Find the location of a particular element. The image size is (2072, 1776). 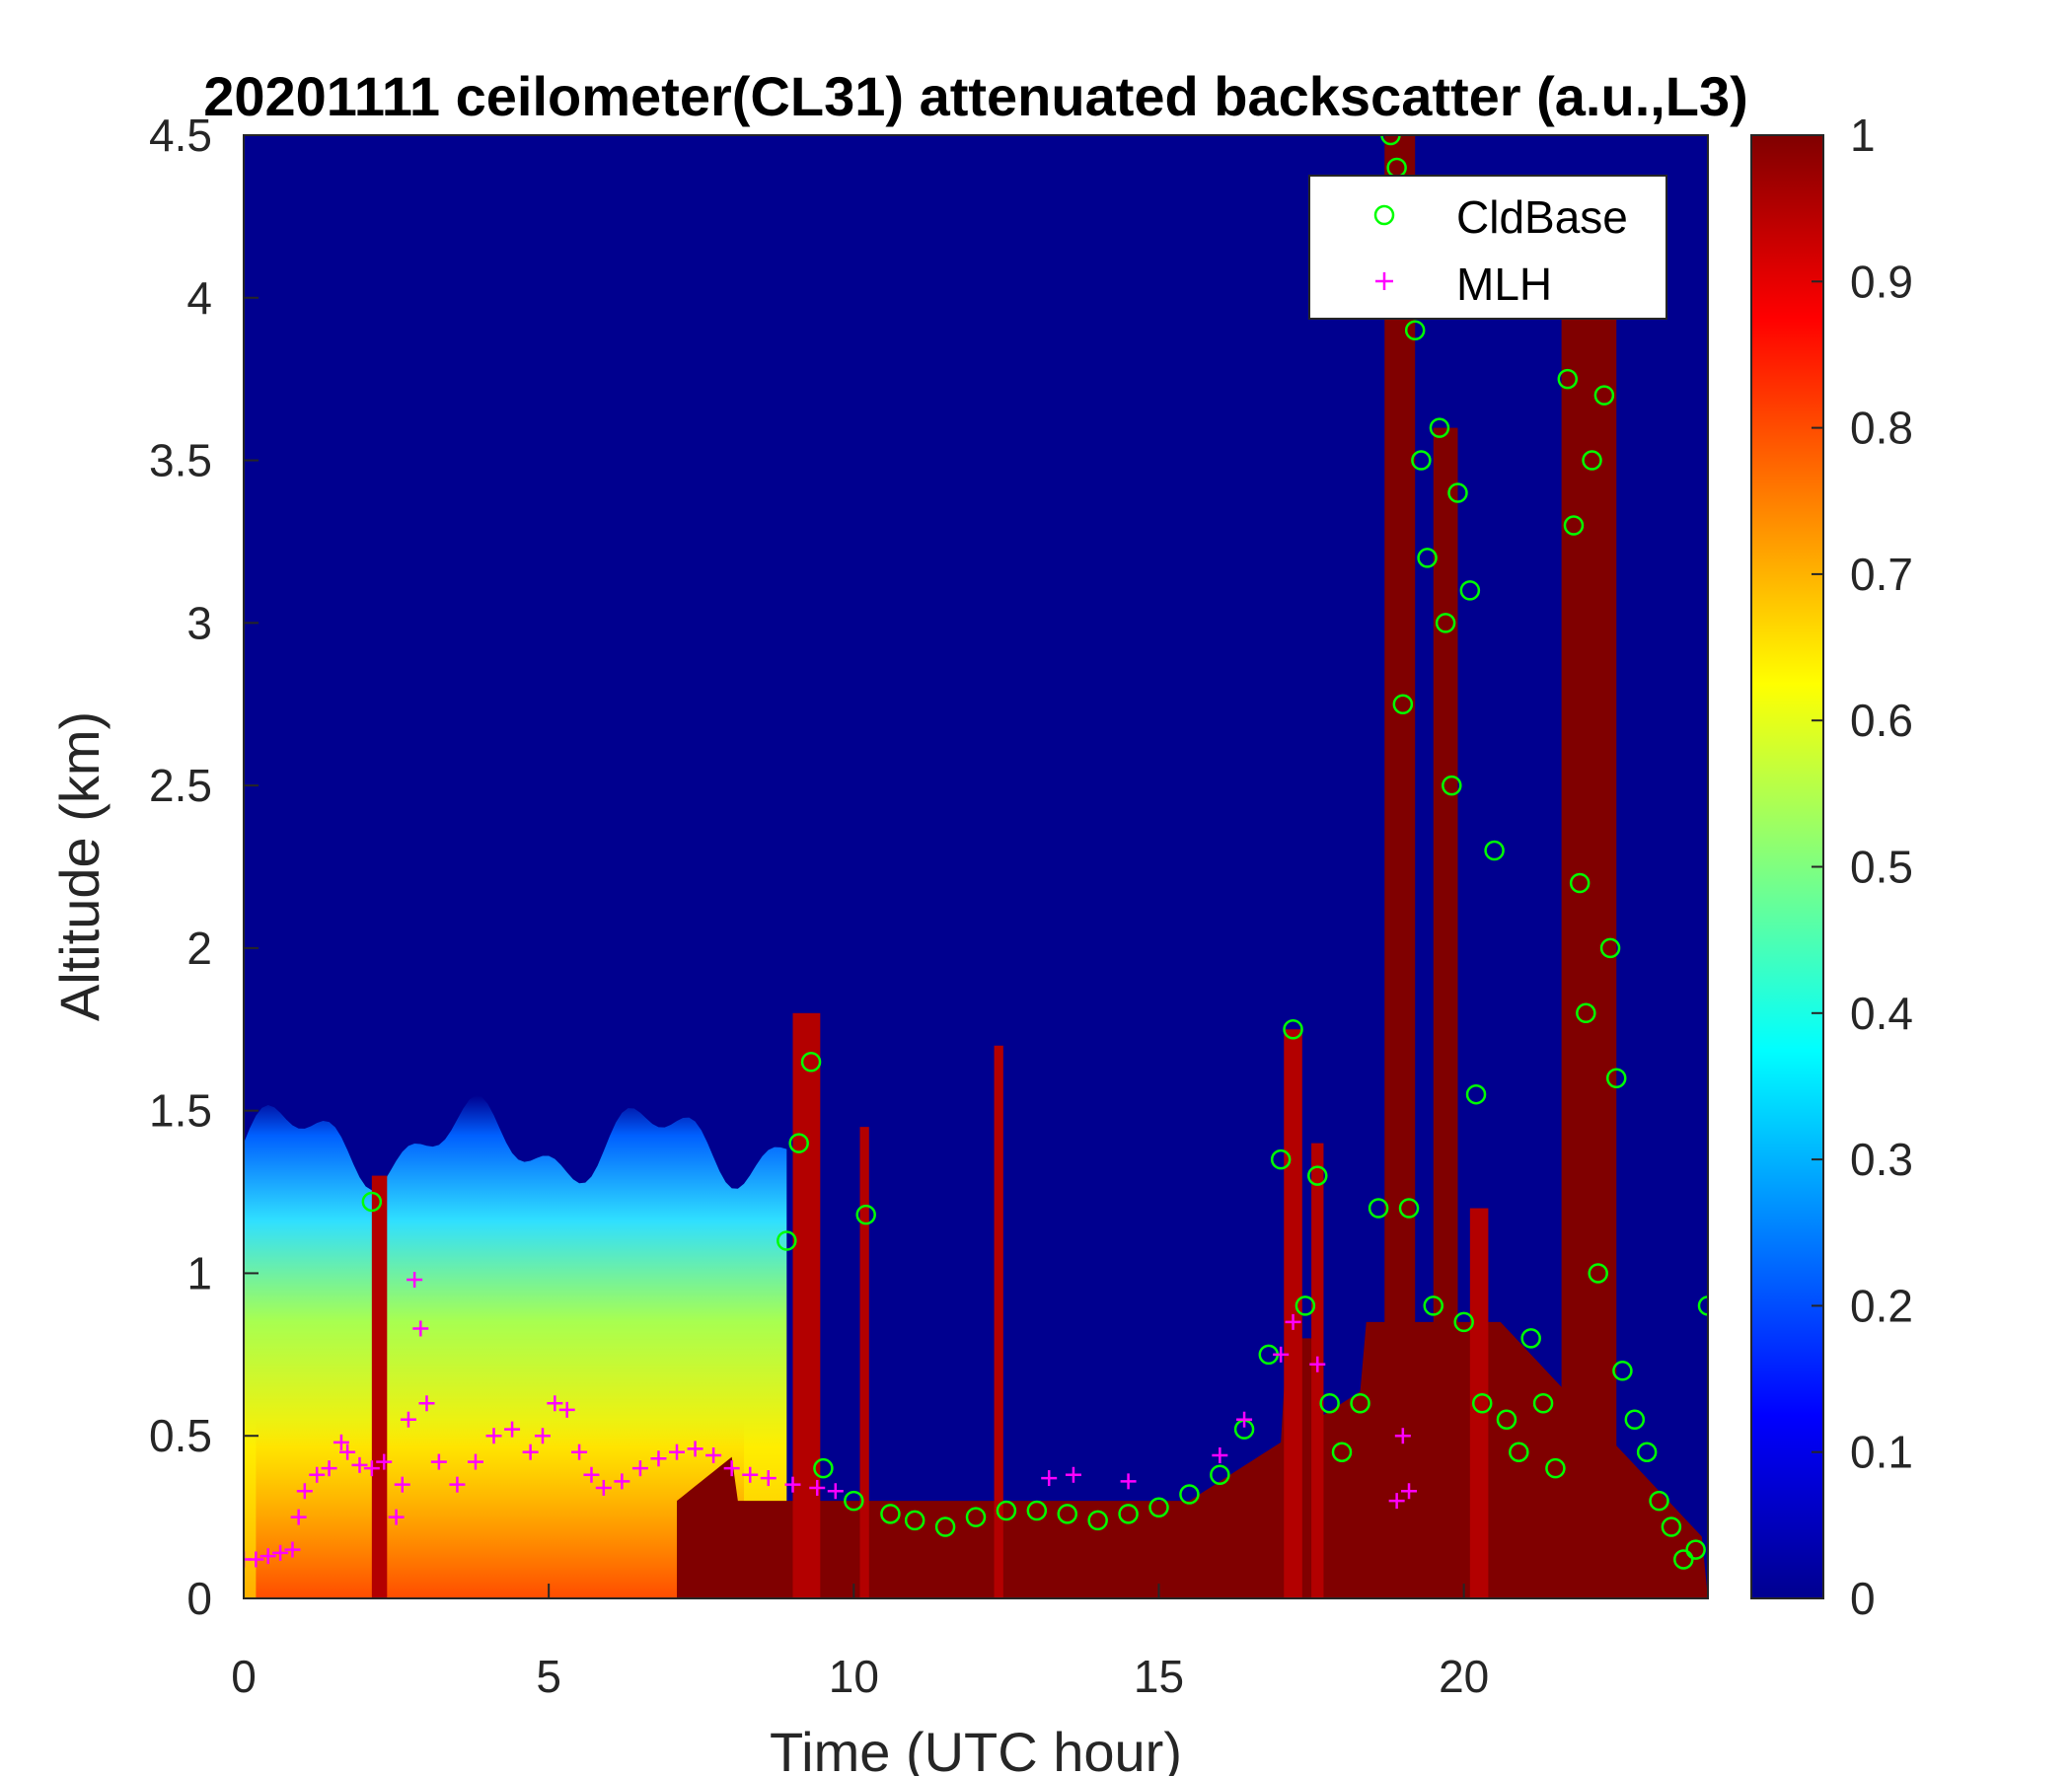

y-tick-label: 0 is located at coordinates (199, 1599).